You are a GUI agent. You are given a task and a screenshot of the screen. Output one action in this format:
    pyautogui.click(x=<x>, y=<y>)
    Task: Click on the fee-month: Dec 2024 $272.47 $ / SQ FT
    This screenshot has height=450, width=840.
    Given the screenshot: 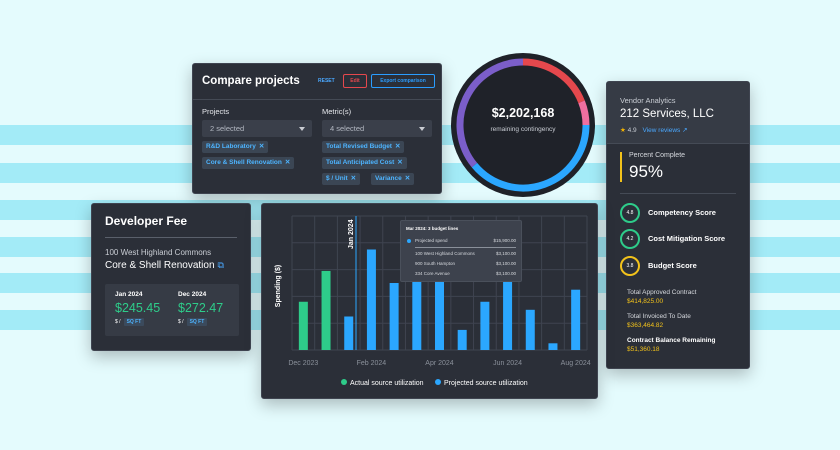 What is the action you would take?
    pyautogui.click(x=200, y=308)
    